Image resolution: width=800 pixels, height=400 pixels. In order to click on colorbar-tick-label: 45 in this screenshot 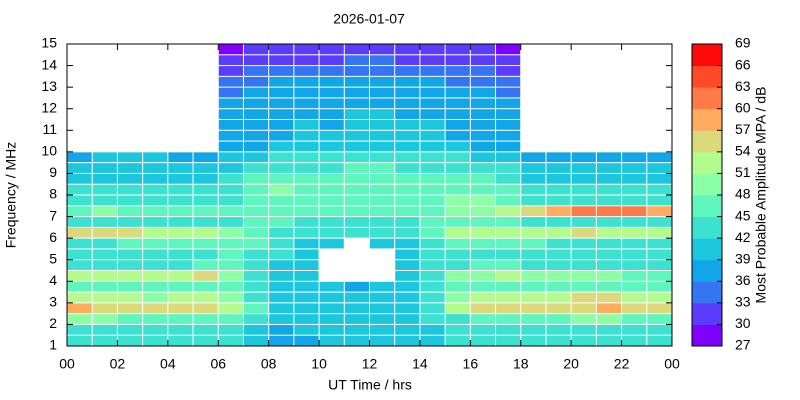, I will do `click(743, 215)`.